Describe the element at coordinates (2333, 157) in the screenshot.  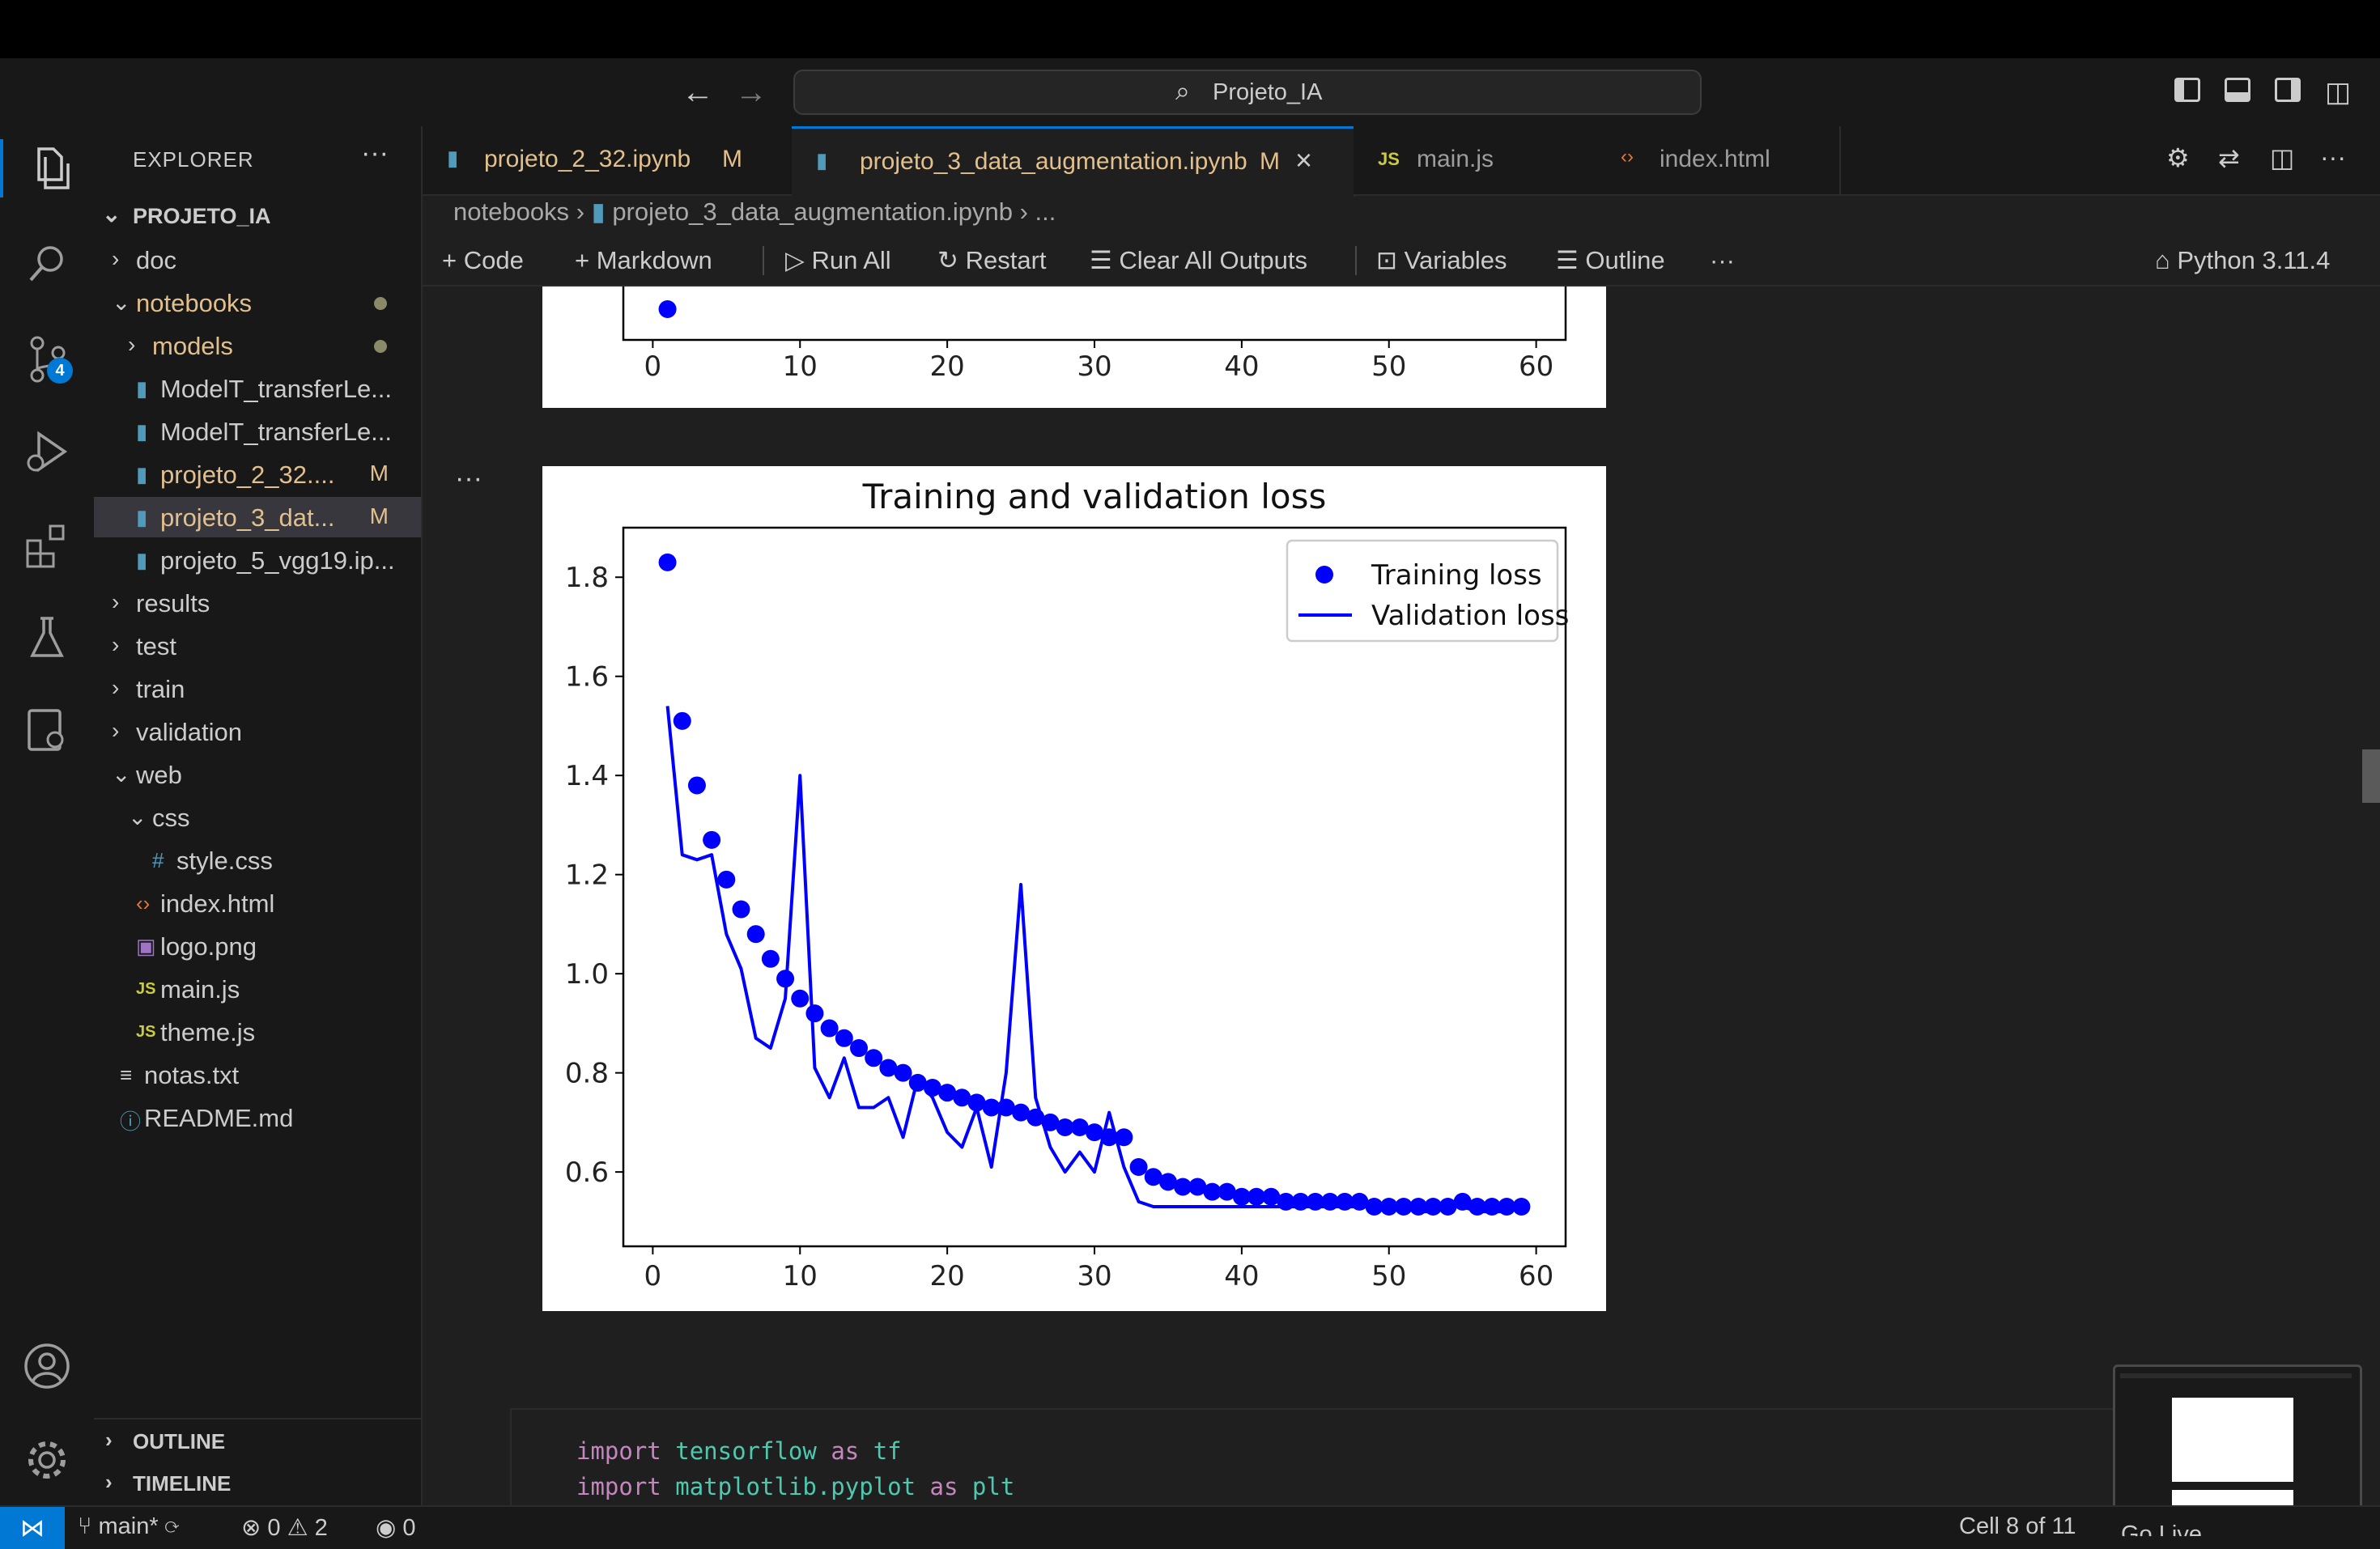
I see `more-editor-actions-icon: ···` at that location.